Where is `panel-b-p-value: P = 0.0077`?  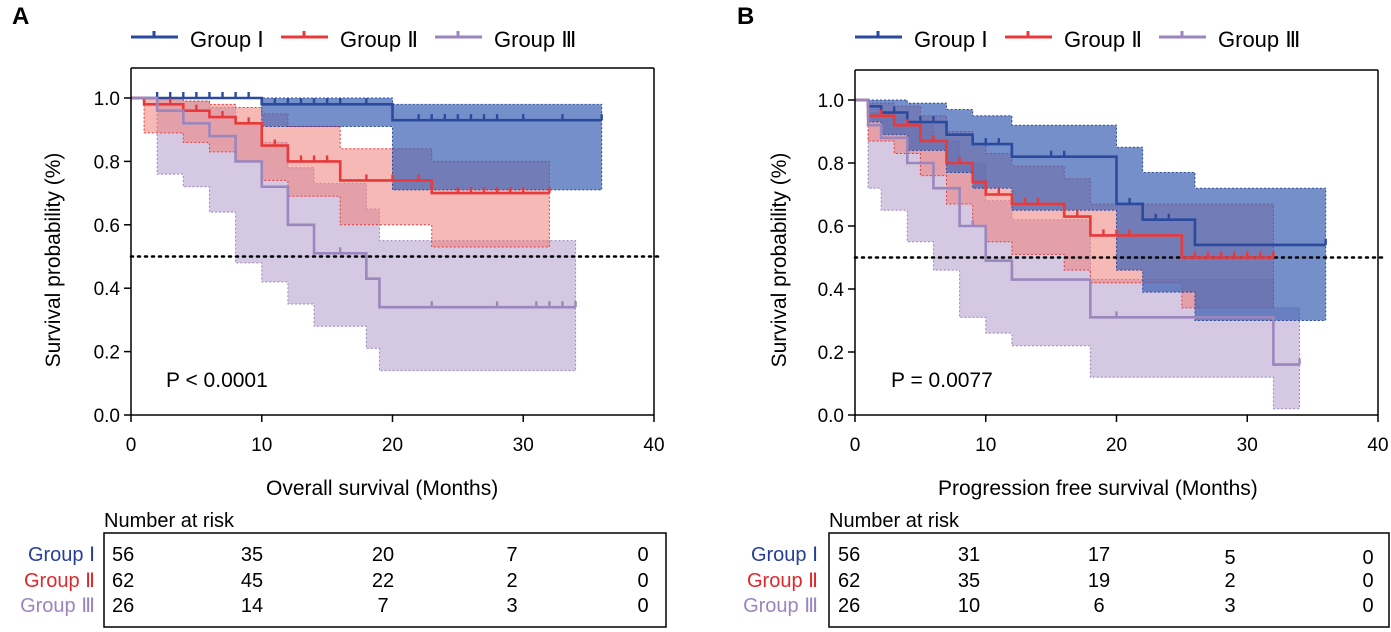 panel-b-p-value: P = 0.0077 is located at coordinates (942, 380).